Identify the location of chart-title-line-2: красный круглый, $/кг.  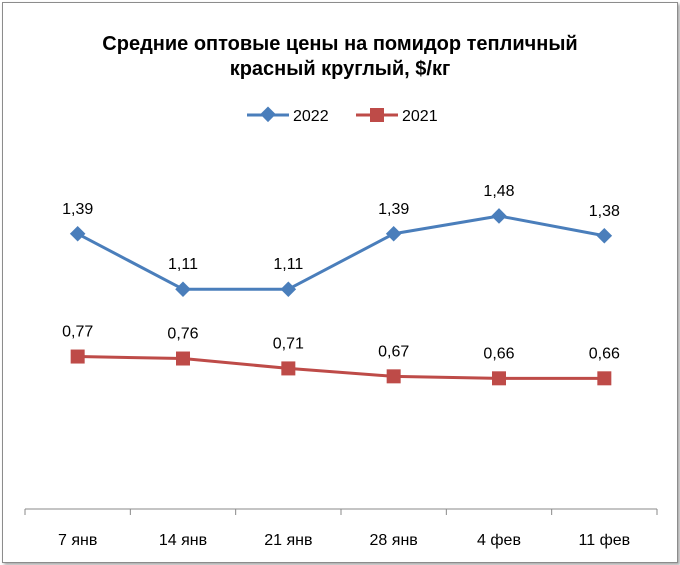
(340, 69).